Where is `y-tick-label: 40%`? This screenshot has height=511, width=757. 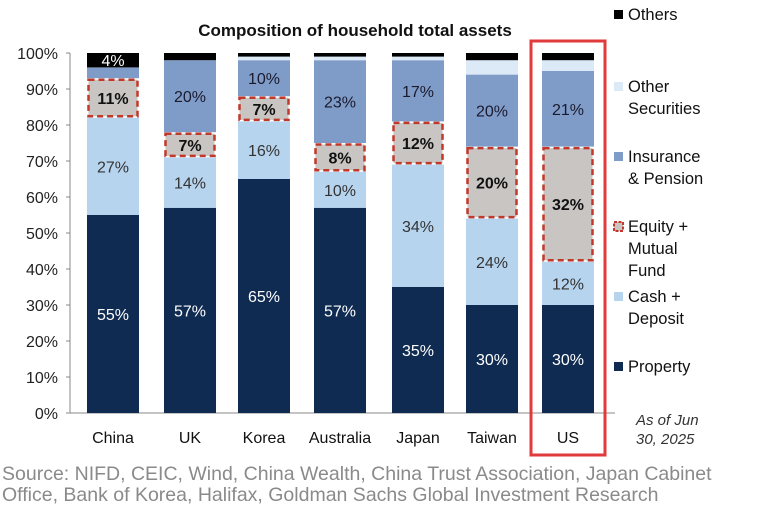
y-tick-label: 40% is located at coordinates (42, 270).